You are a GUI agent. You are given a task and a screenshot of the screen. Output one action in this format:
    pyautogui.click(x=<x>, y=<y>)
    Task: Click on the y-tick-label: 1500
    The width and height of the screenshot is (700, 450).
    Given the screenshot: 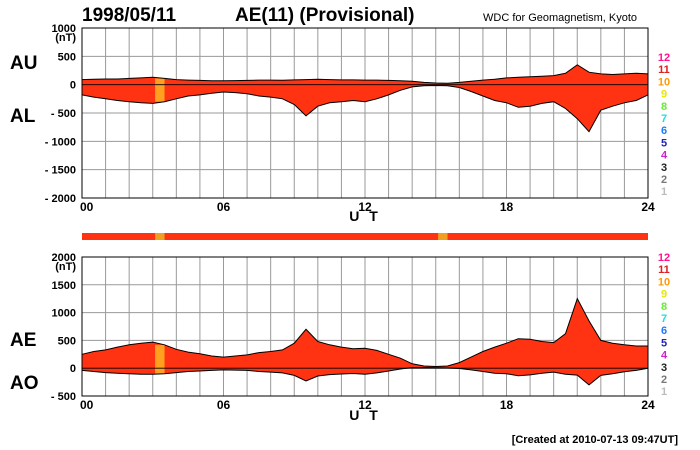 What is the action you would take?
    pyautogui.click(x=64, y=286)
    